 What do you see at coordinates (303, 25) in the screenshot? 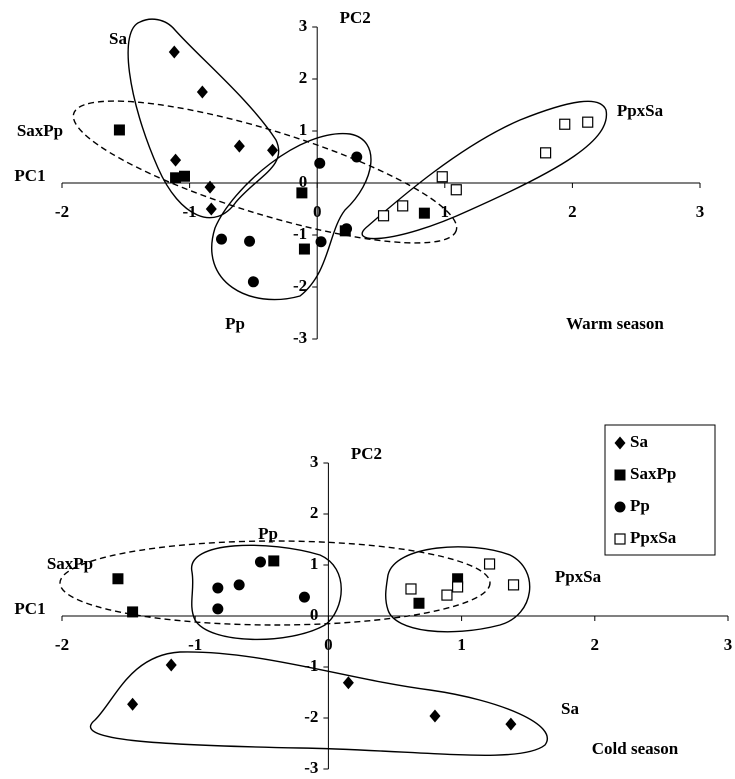
I see `y-tick-label: 3` at bounding box center [303, 25].